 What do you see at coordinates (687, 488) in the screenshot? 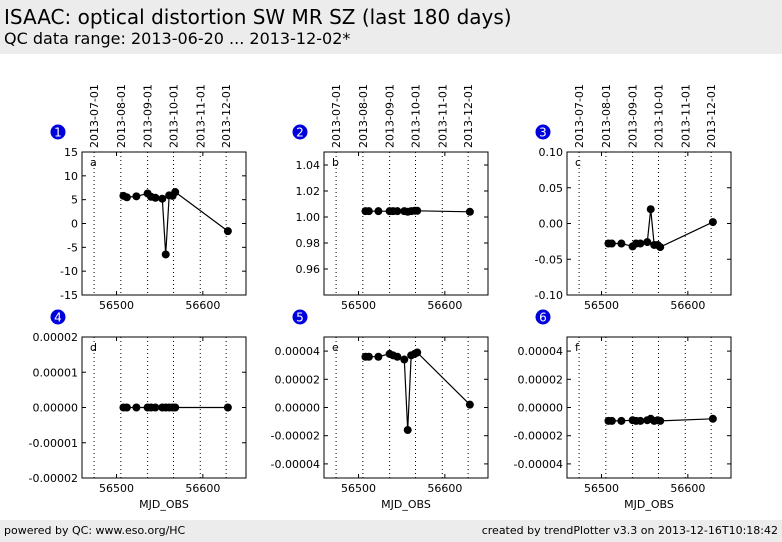
I see `panel-6-xtick-label: 56600` at bounding box center [687, 488].